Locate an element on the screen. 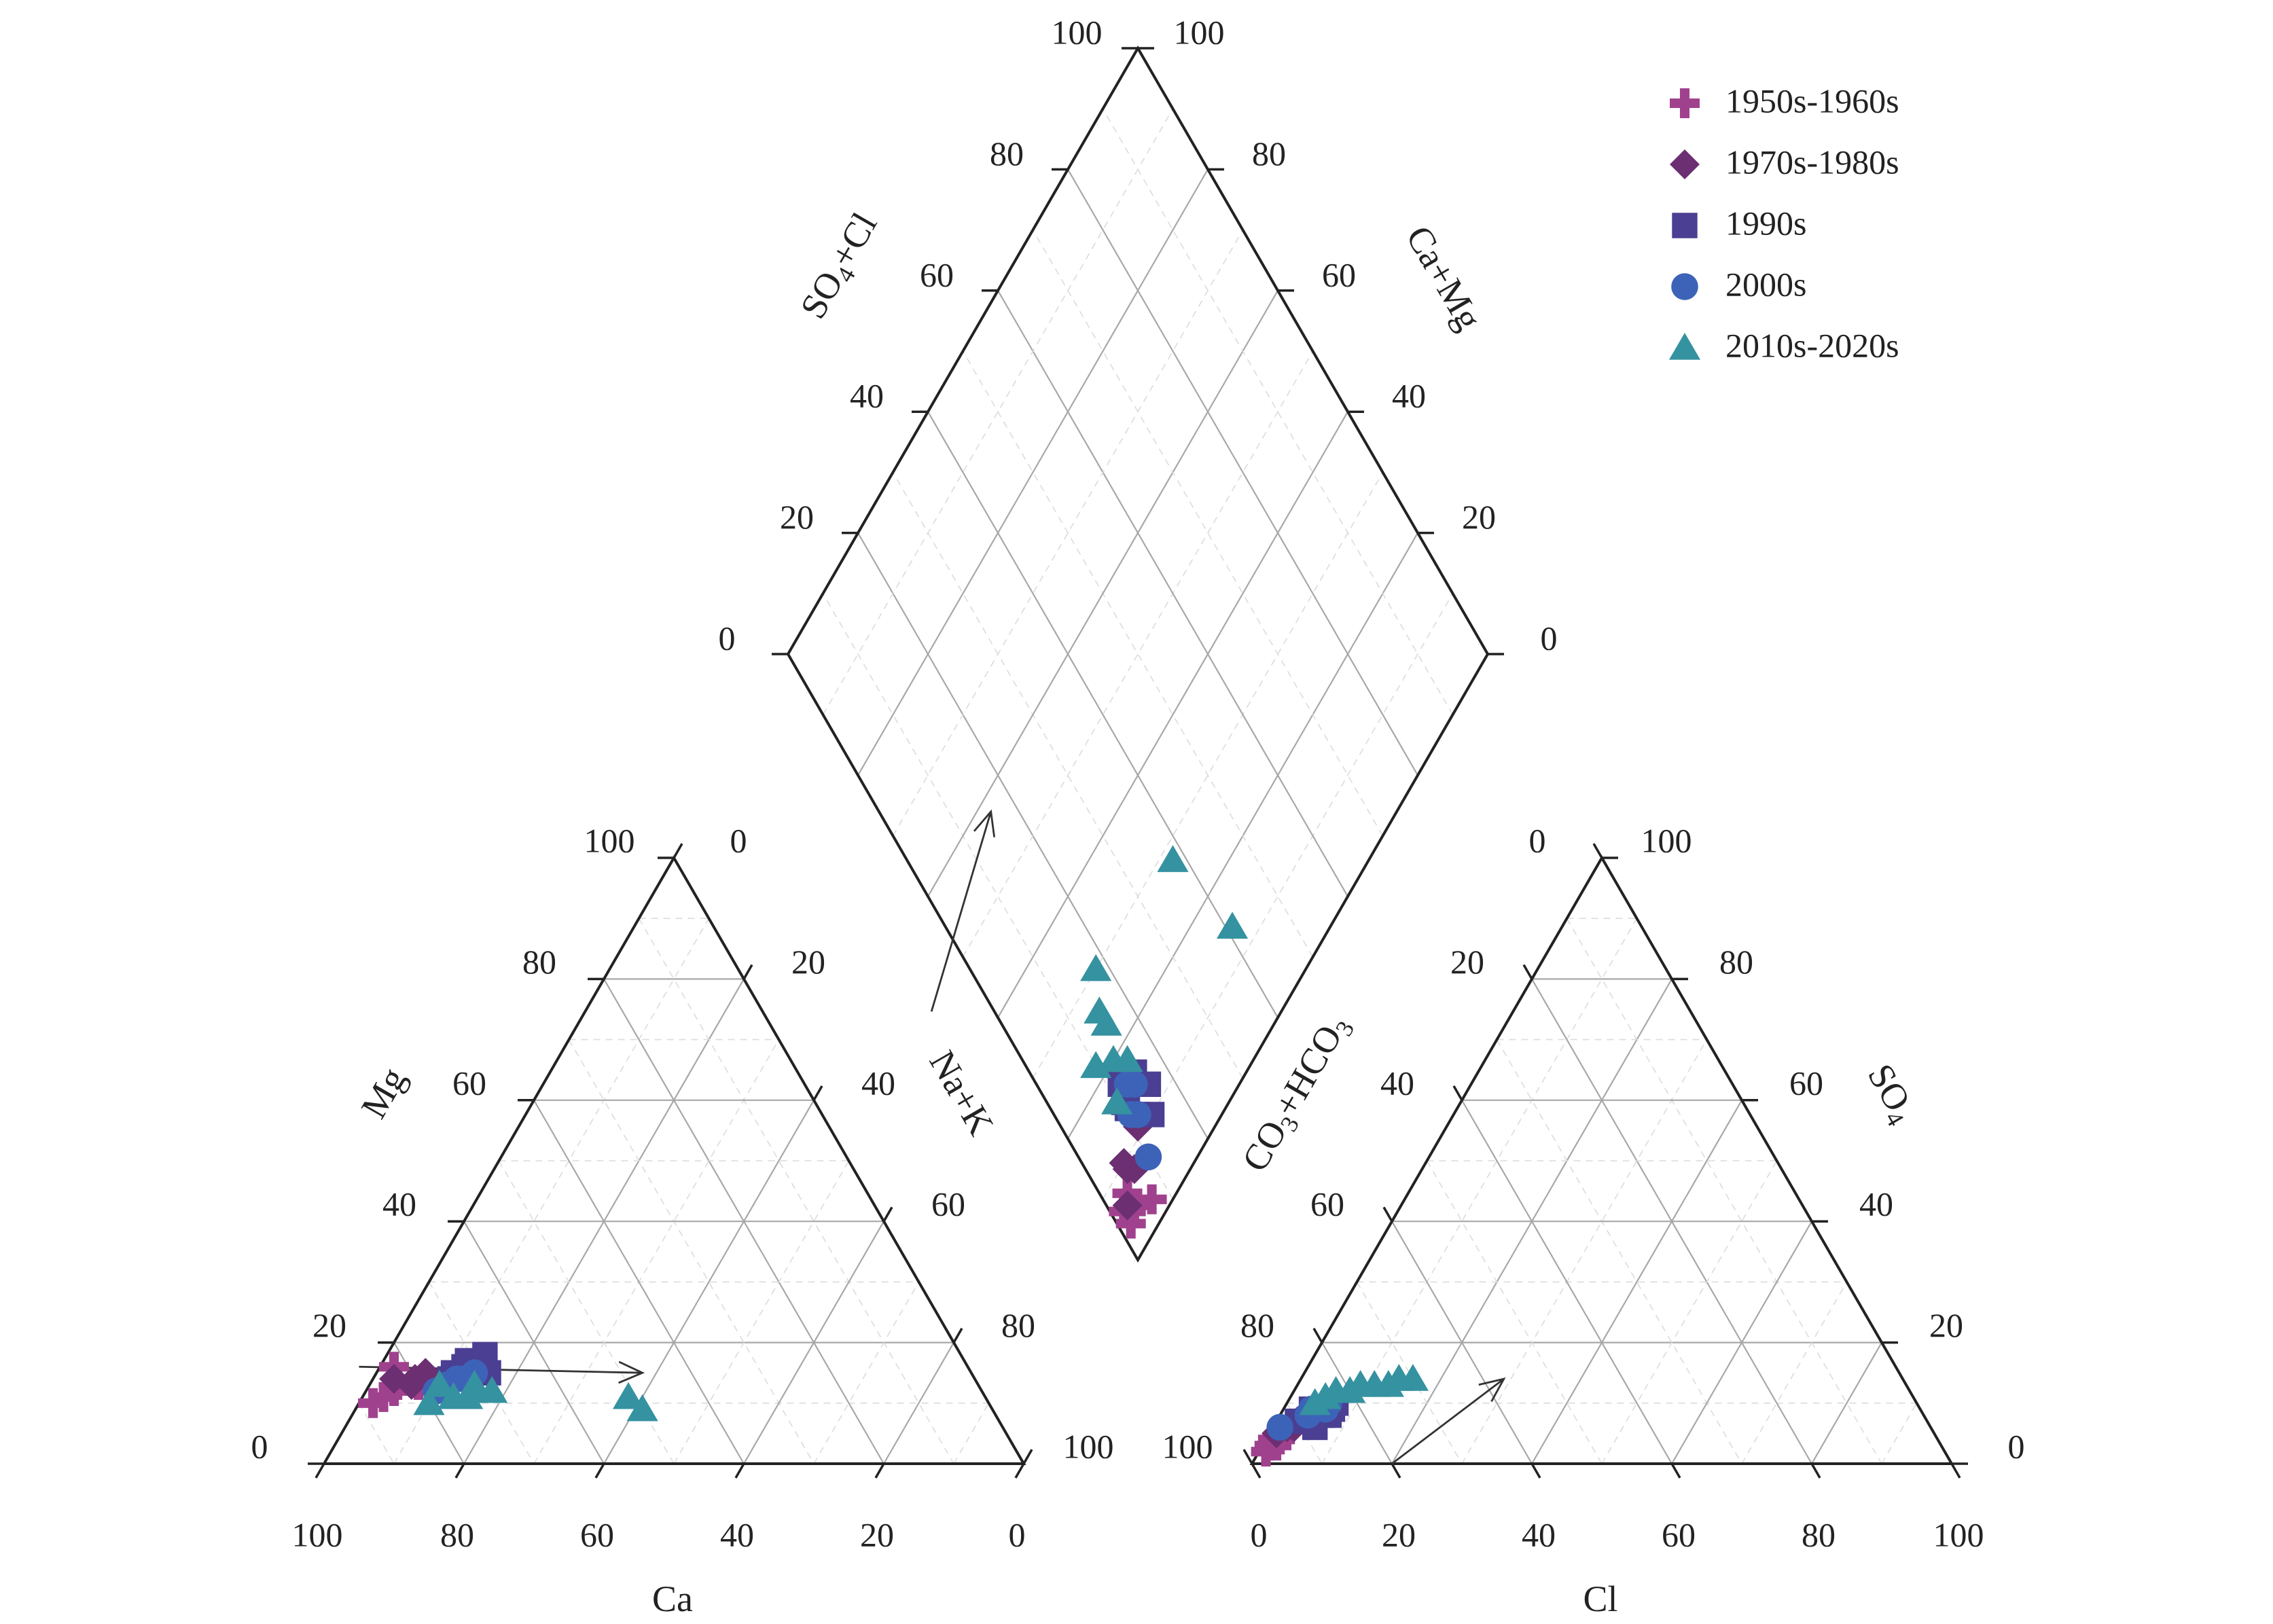  legend-entry-label: 2000s is located at coordinates (1765, 284).